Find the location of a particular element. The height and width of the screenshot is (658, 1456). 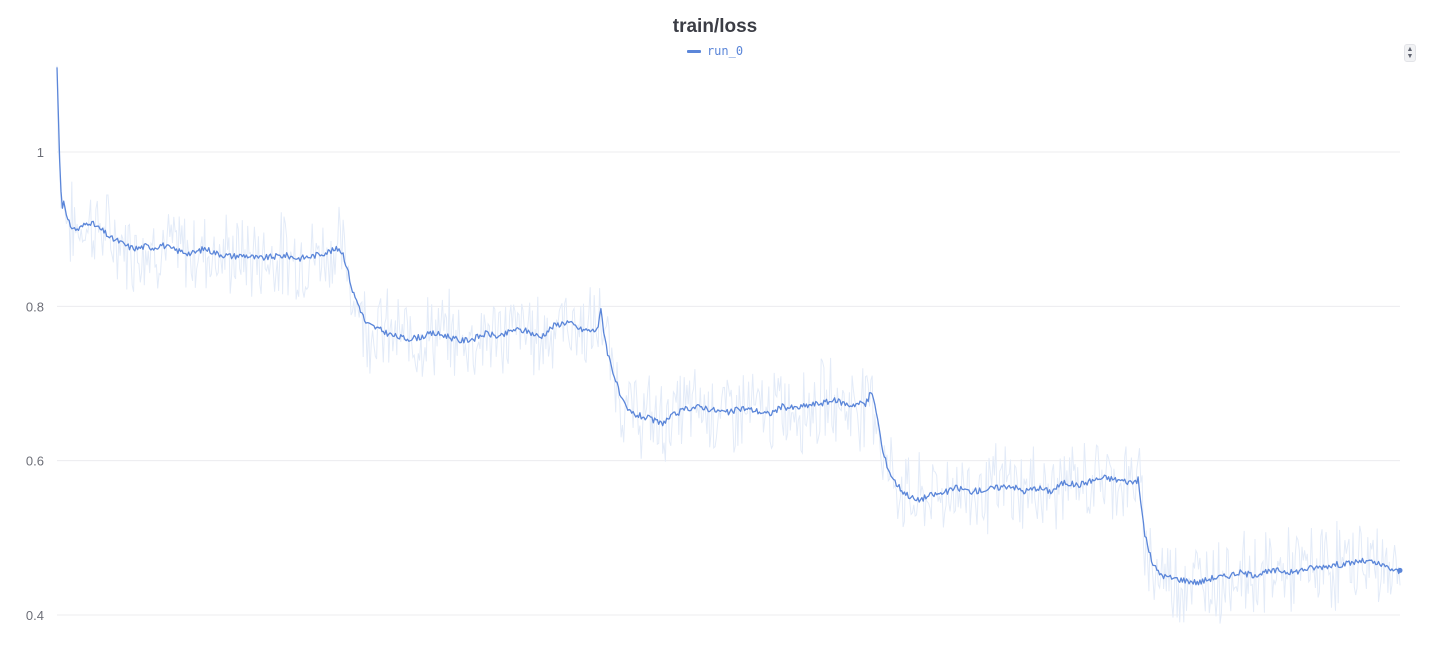

y-tick-label: 0.6 is located at coordinates (35, 461).